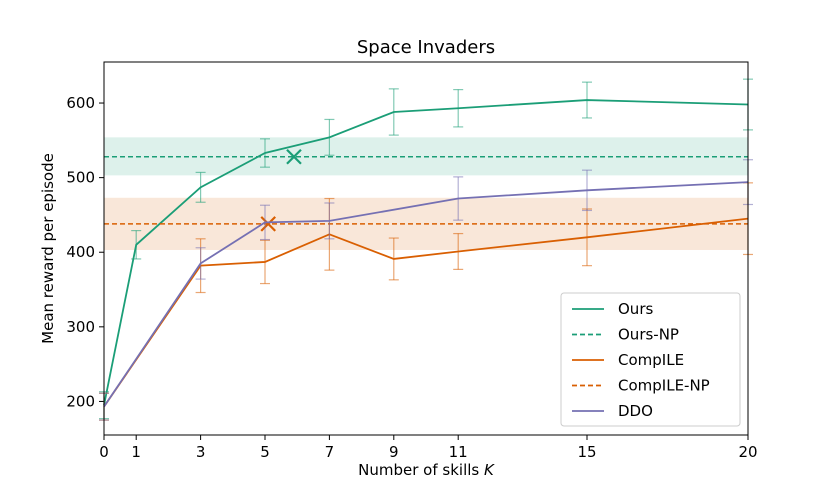 The width and height of the screenshot is (830, 498). Describe the element at coordinates (612, 309) in the screenshot. I see `legend-item-ours: Ours` at that location.